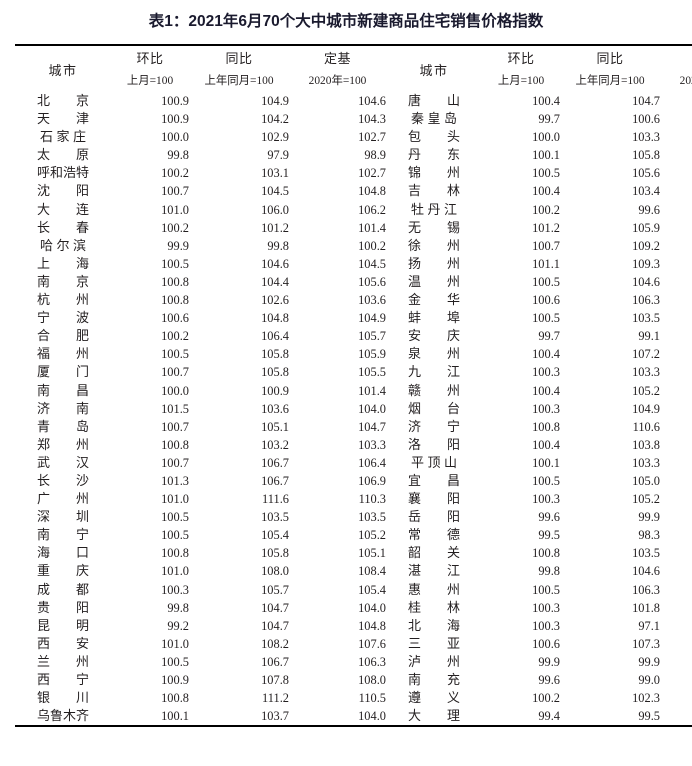 Image resolution: width=692 pixels, height=766 pixels. What do you see at coordinates (372, 119) in the screenshot?
I see `value-base-left: 104.3` at bounding box center [372, 119].